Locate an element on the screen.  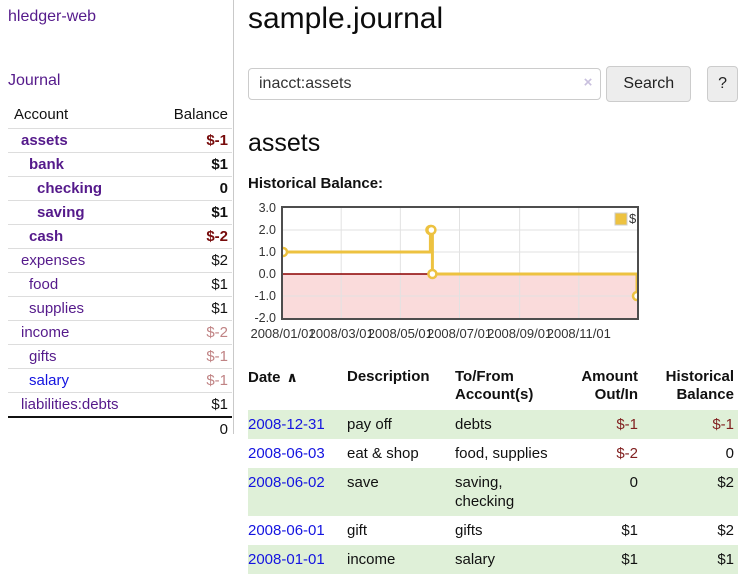
description-cell: eat & shop is located at coordinates (383, 453).